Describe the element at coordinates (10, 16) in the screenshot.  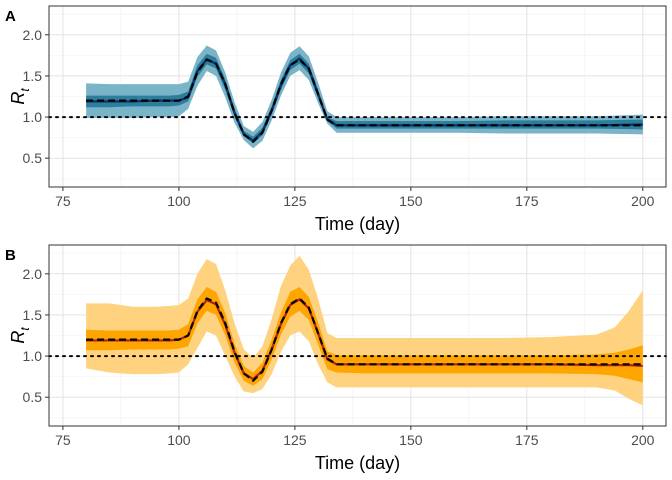
I see `panel-tag: A` at that location.